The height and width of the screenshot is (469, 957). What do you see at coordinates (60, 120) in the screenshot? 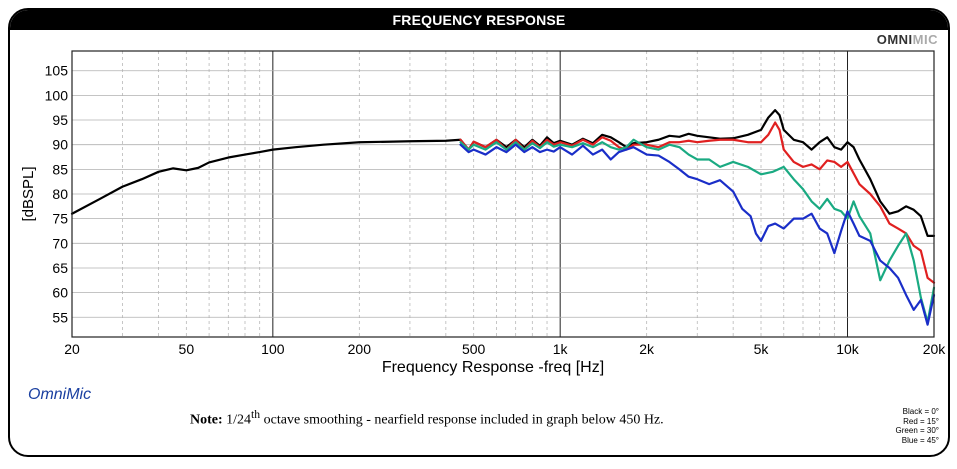
I see `y-tick-label: 95` at bounding box center [60, 120].